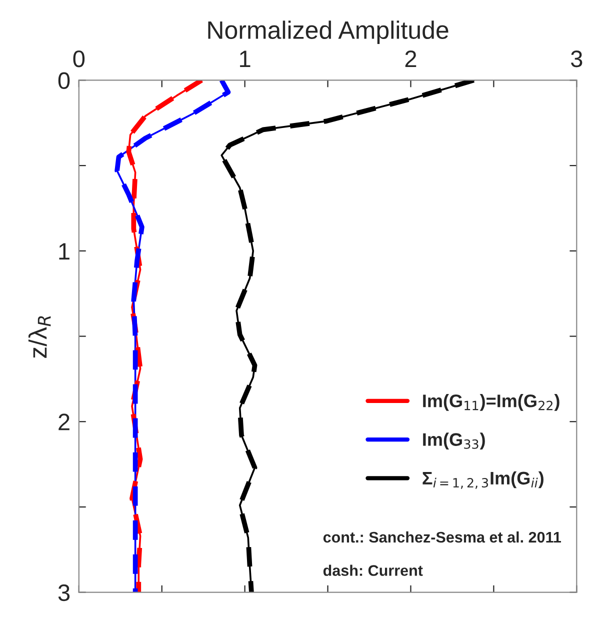 The height and width of the screenshot is (617, 607). I want to click on x-tick-label: 3, so click(576, 59).